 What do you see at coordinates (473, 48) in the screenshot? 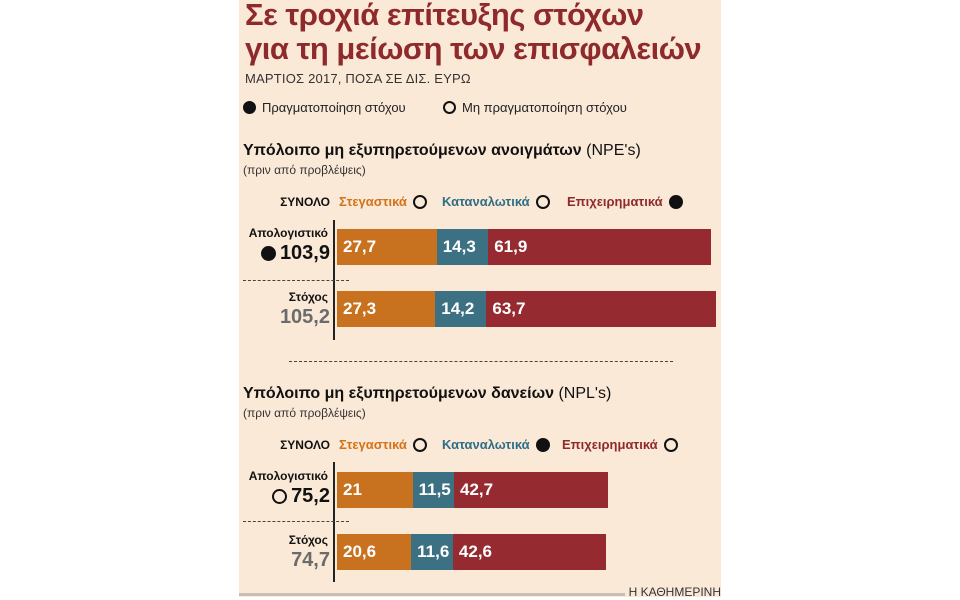
I see `title-line-2: για τη μείωση των επισφαλειών` at bounding box center [473, 48].